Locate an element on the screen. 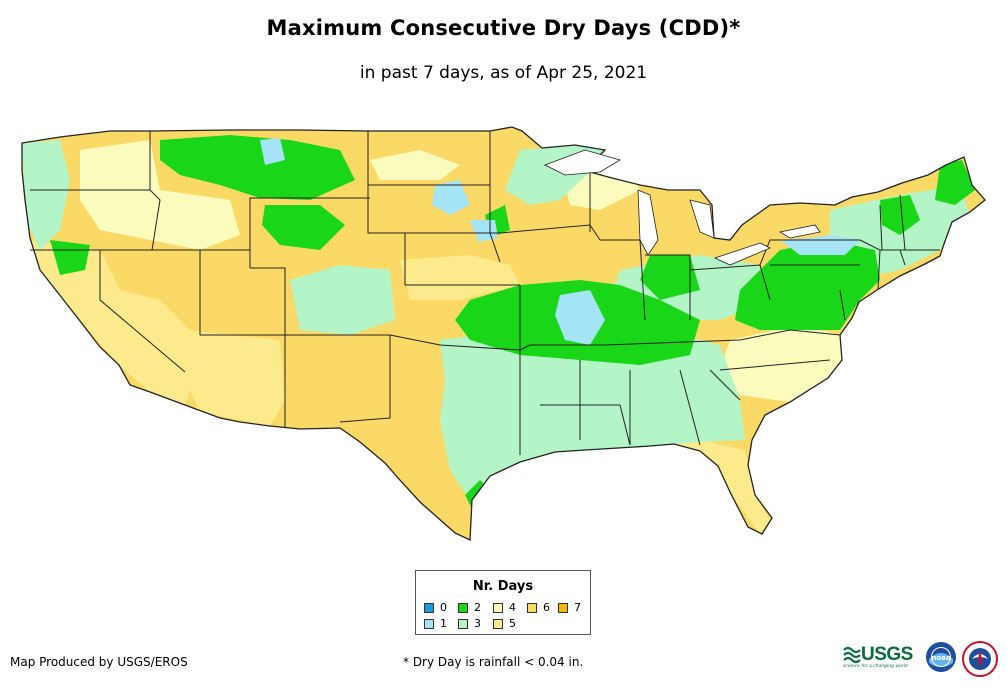  legend-label-5: 5 is located at coordinates (512, 623).